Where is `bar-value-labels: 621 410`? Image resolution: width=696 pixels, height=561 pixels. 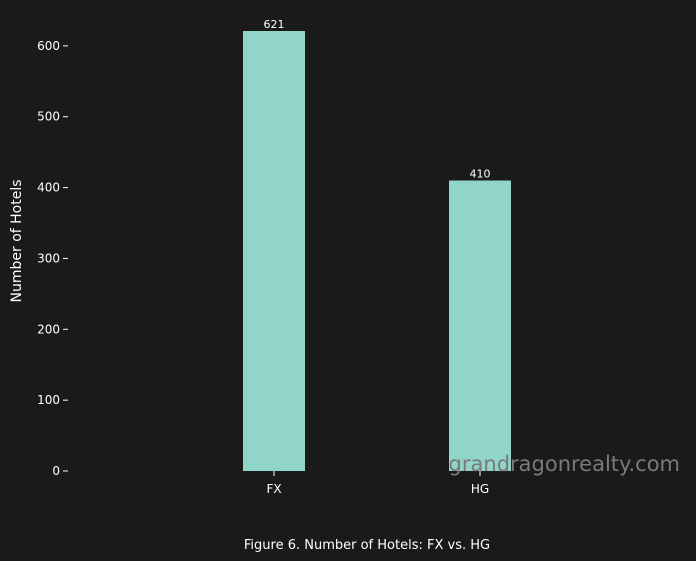 bar-value-labels: 621 410 is located at coordinates (377, 99).